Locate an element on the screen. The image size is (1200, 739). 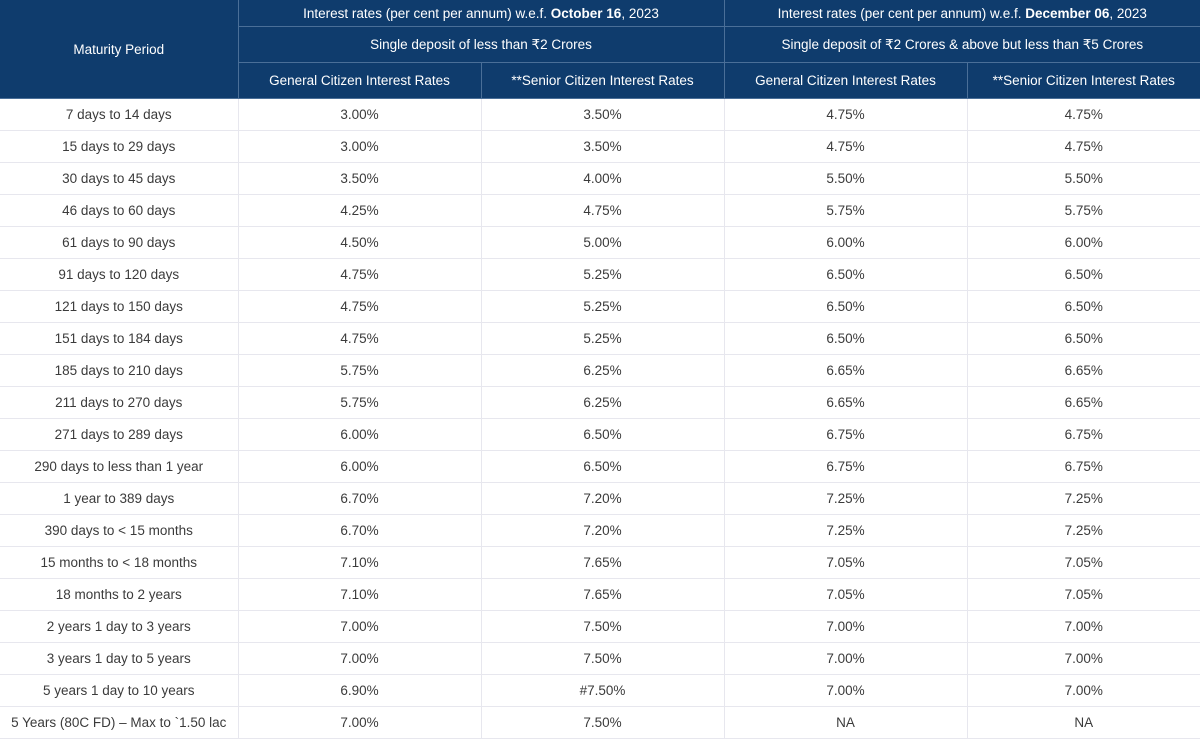
table-row: 15 days to 29 days 3.00% 3.50% 4.75% 4.75% is located at coordinates (600, 146).